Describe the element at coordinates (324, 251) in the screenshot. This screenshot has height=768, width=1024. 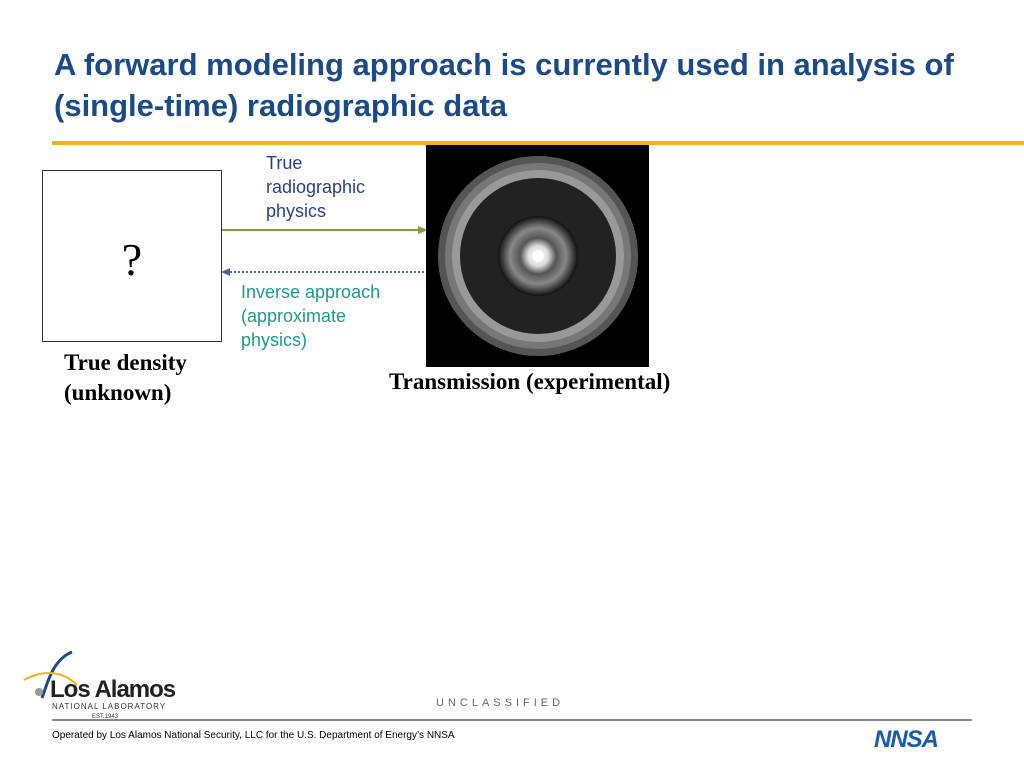
I see `arrows` at that location.